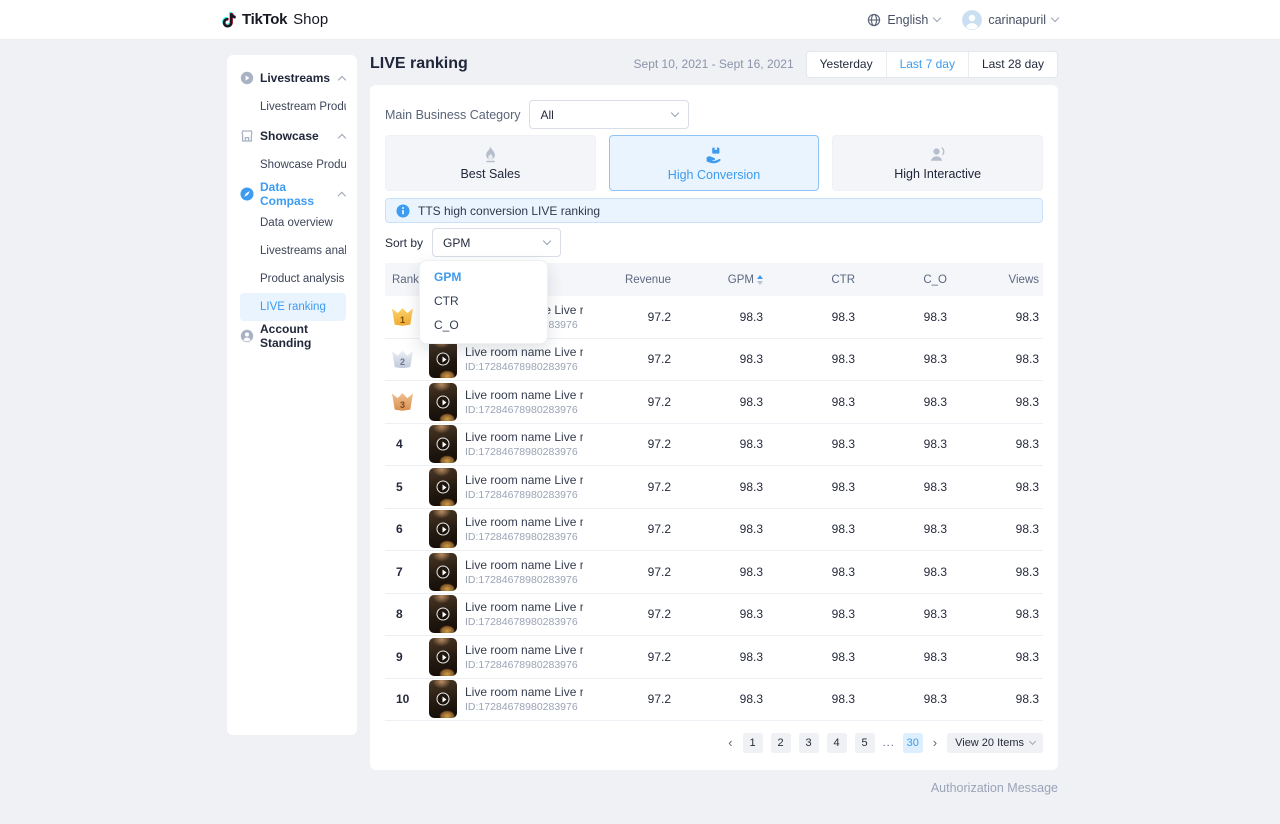  I want to click on sort-select: GPM, so click(497, 242).